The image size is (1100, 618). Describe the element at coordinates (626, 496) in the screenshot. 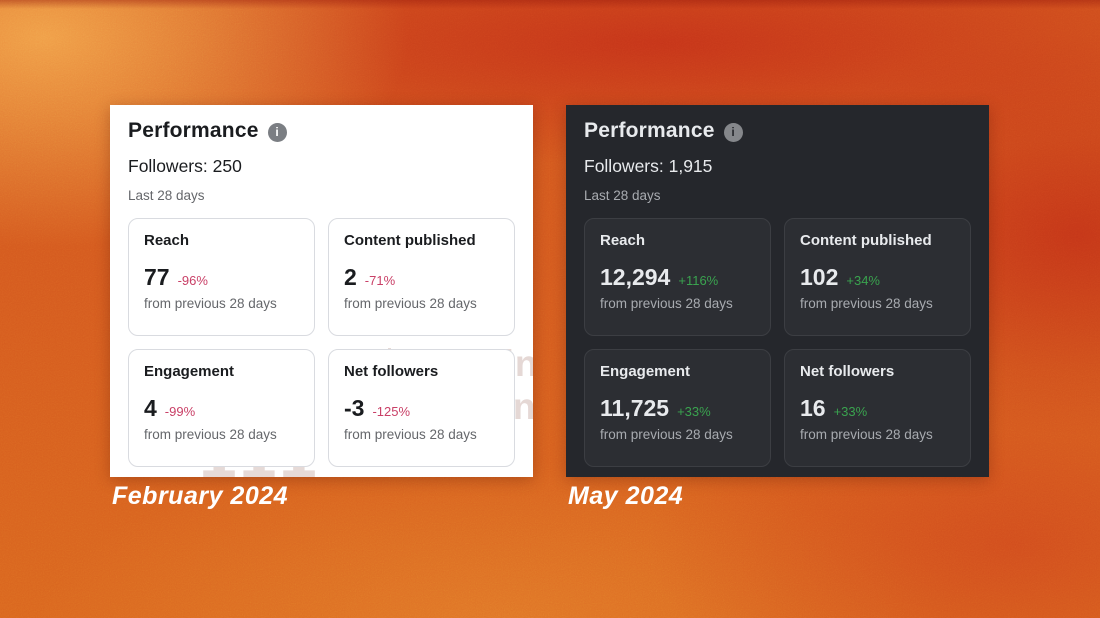

I see `caption-may: May 2024` at that location.